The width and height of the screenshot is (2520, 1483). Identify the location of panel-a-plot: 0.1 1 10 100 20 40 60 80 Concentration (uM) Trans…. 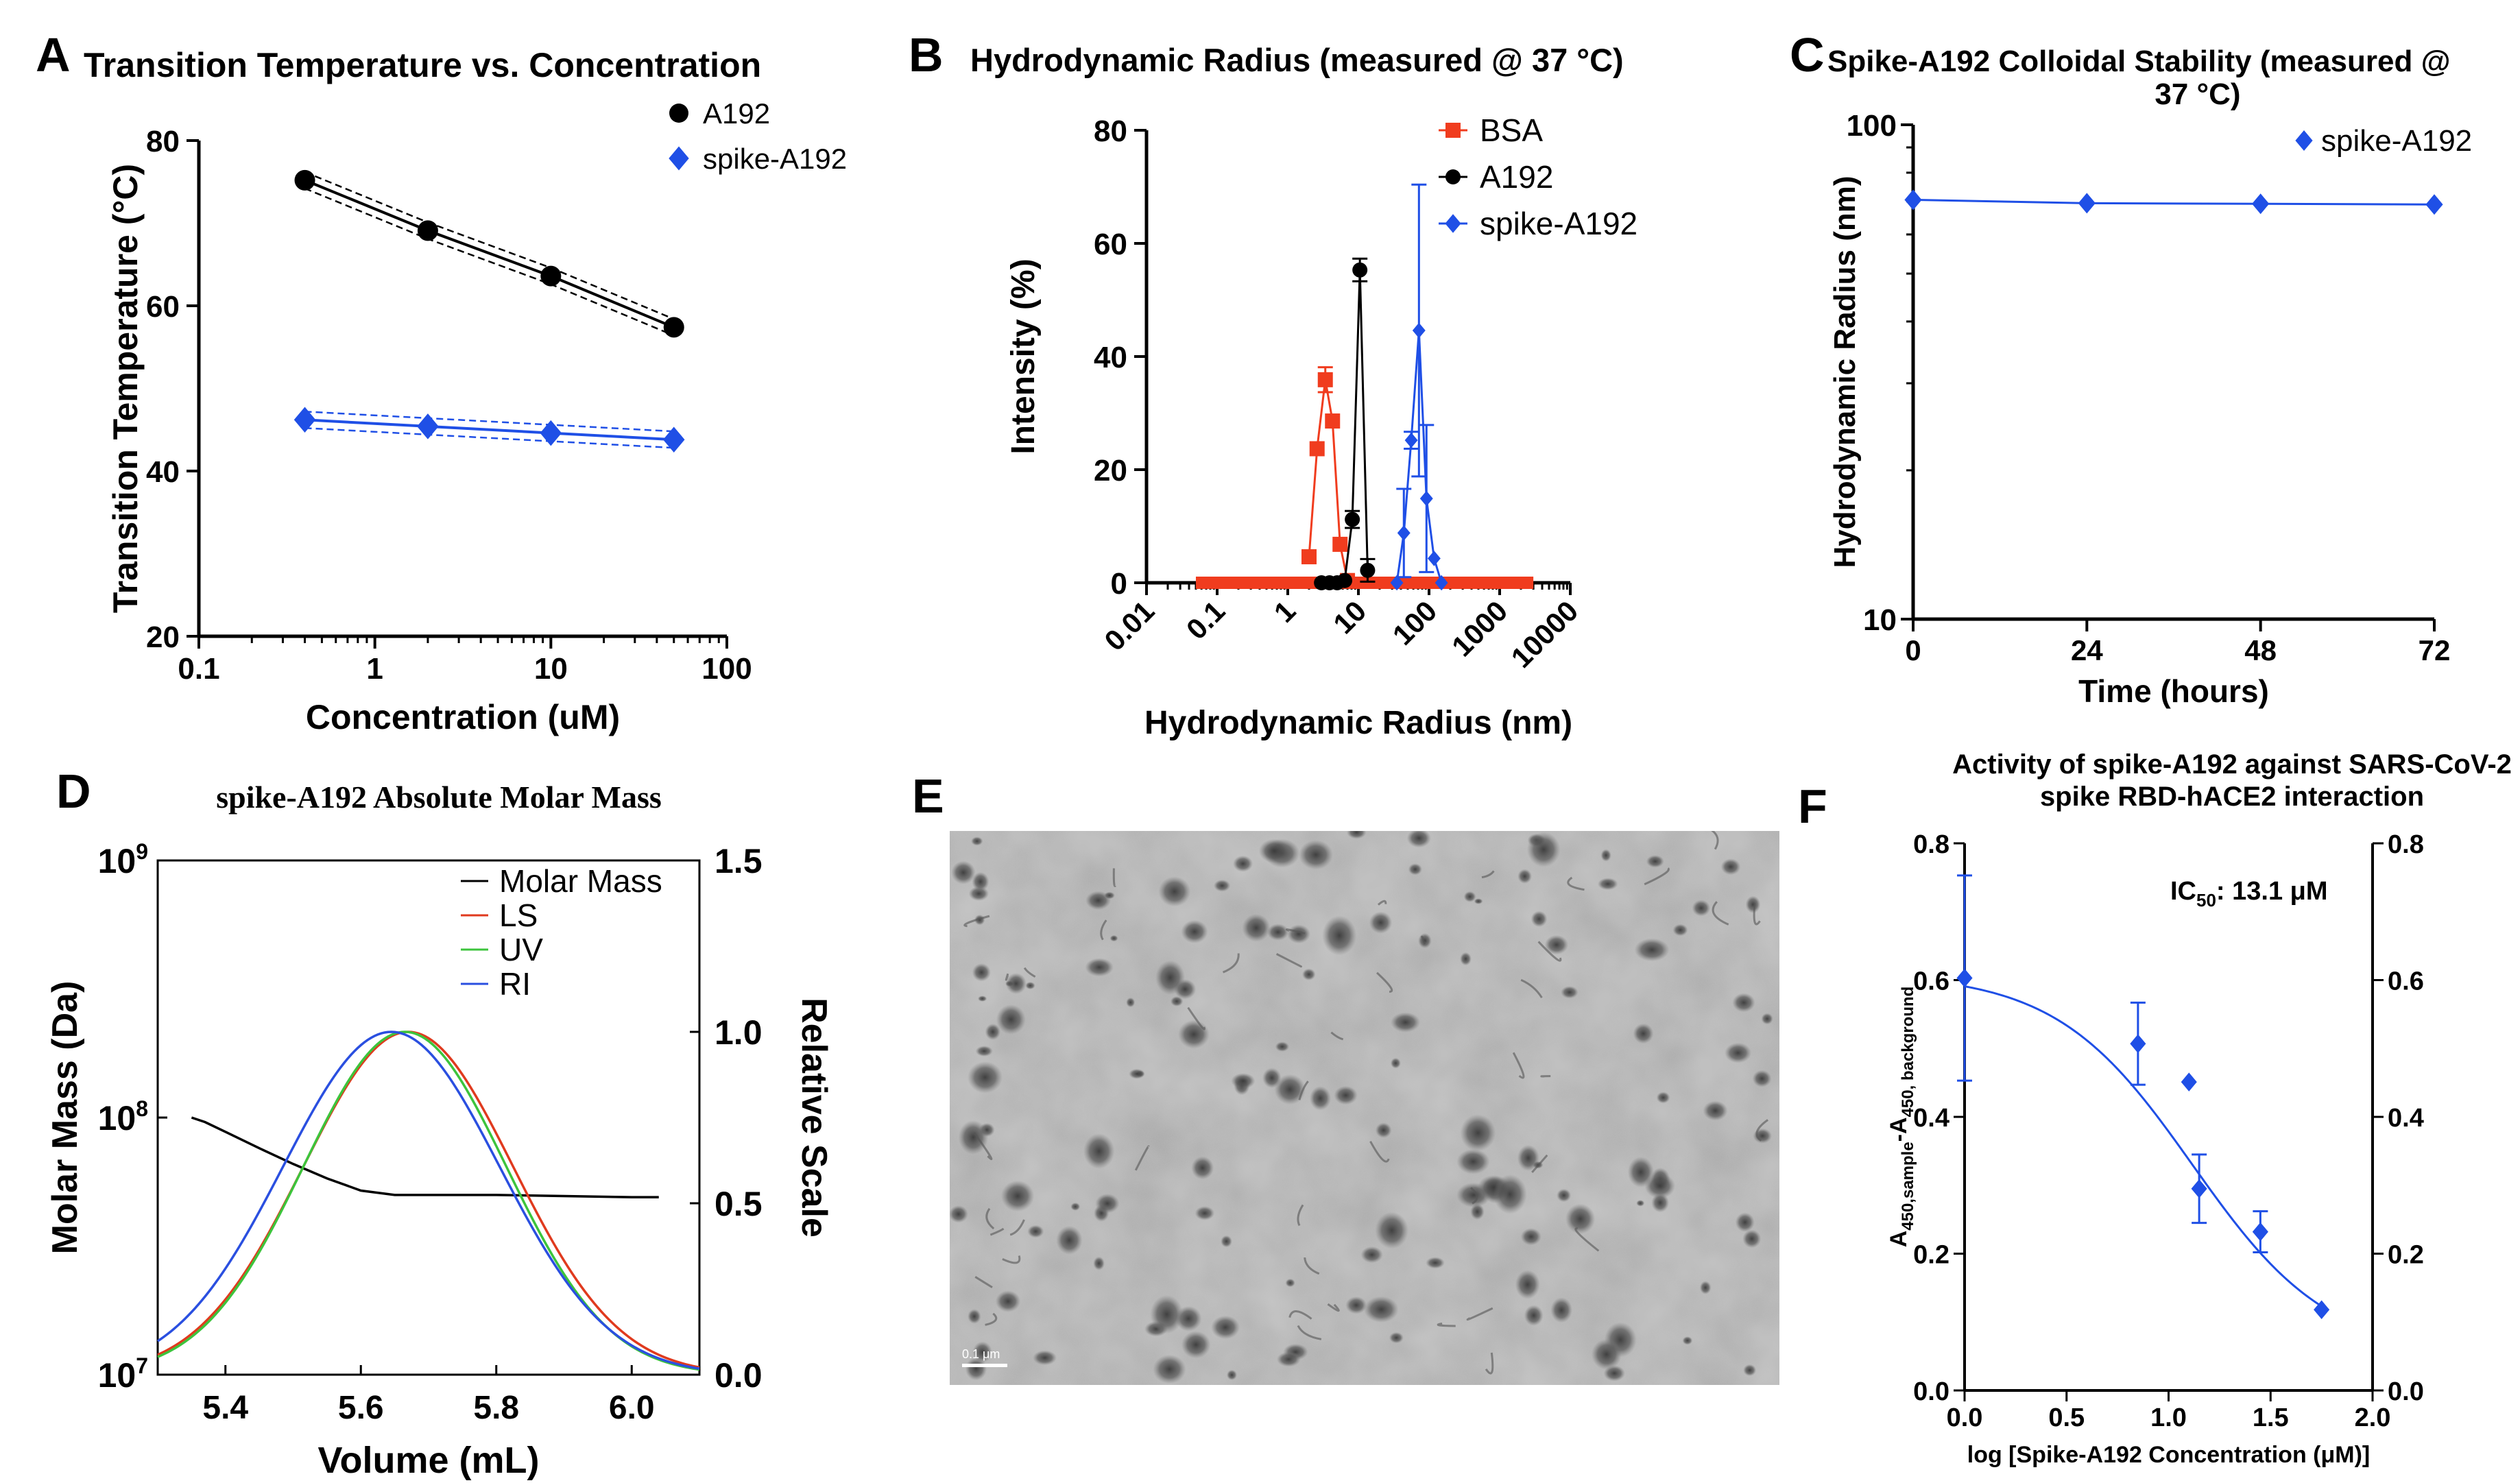
(476, 417).